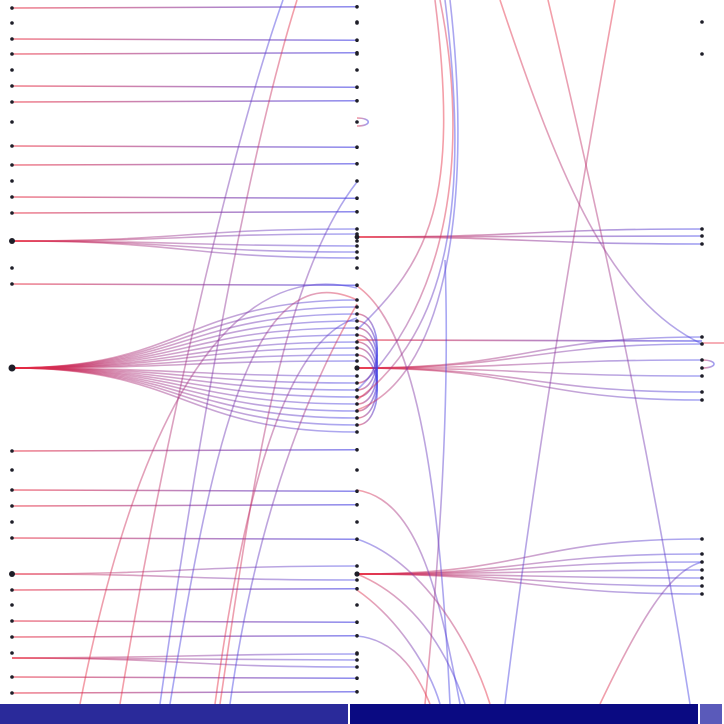 The image size is (724, 724). What do you see at coordinates (174, 714) in the screenshot?
I see `footer-segment-left` at bounding box center [174, 714].